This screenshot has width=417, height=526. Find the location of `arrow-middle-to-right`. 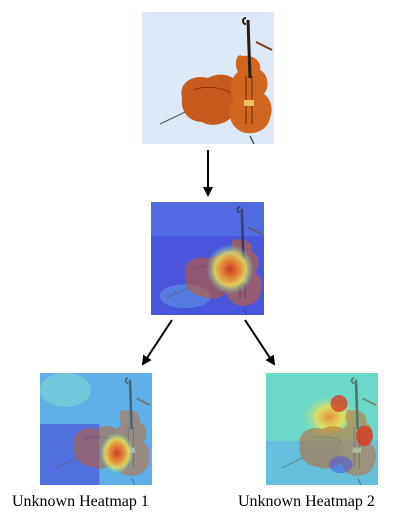

arrow-middle-to-right is located at coordinates (260, 342).